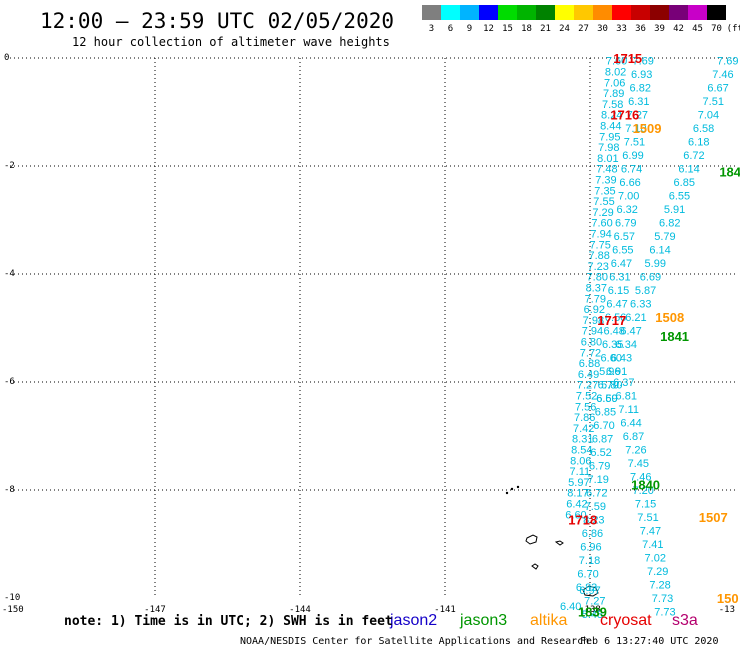  What do you see at coordinates (659, 586) in the screenshot?
I see `swh-value: 7.28` at bounding box center [659, 586].